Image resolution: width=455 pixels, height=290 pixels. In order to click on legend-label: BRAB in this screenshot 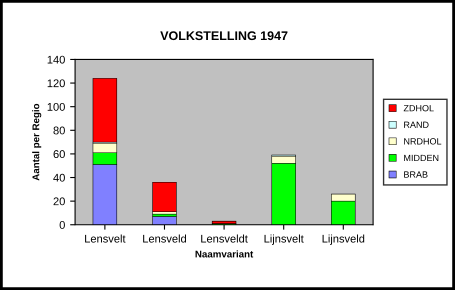, I will do `click(416, 174)`.